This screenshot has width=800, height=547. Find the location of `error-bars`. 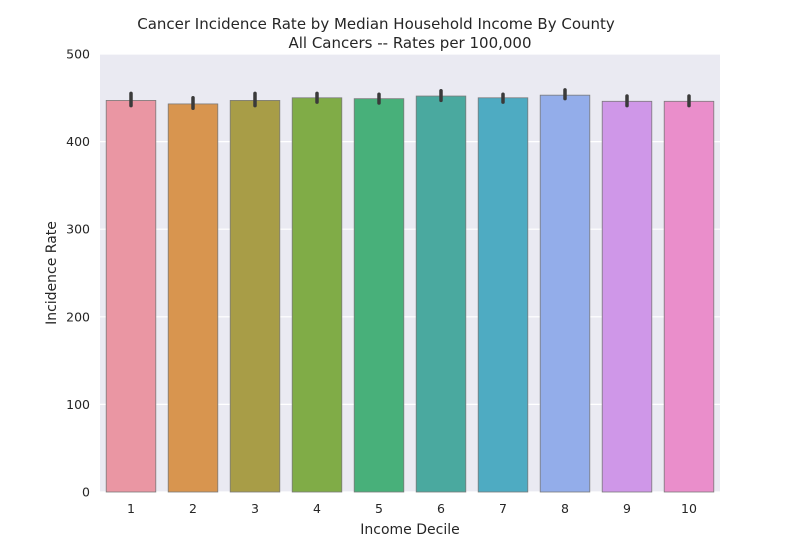

error-bars is located at coordinates (410, 99).